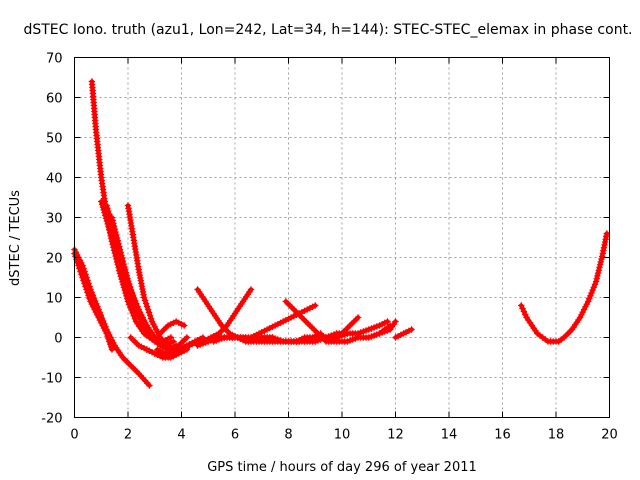 This screenshot has height=480, width=640. I want to click on x-axis-label: GPS time / hours of day 296 of year 2011, so click(342, 467).